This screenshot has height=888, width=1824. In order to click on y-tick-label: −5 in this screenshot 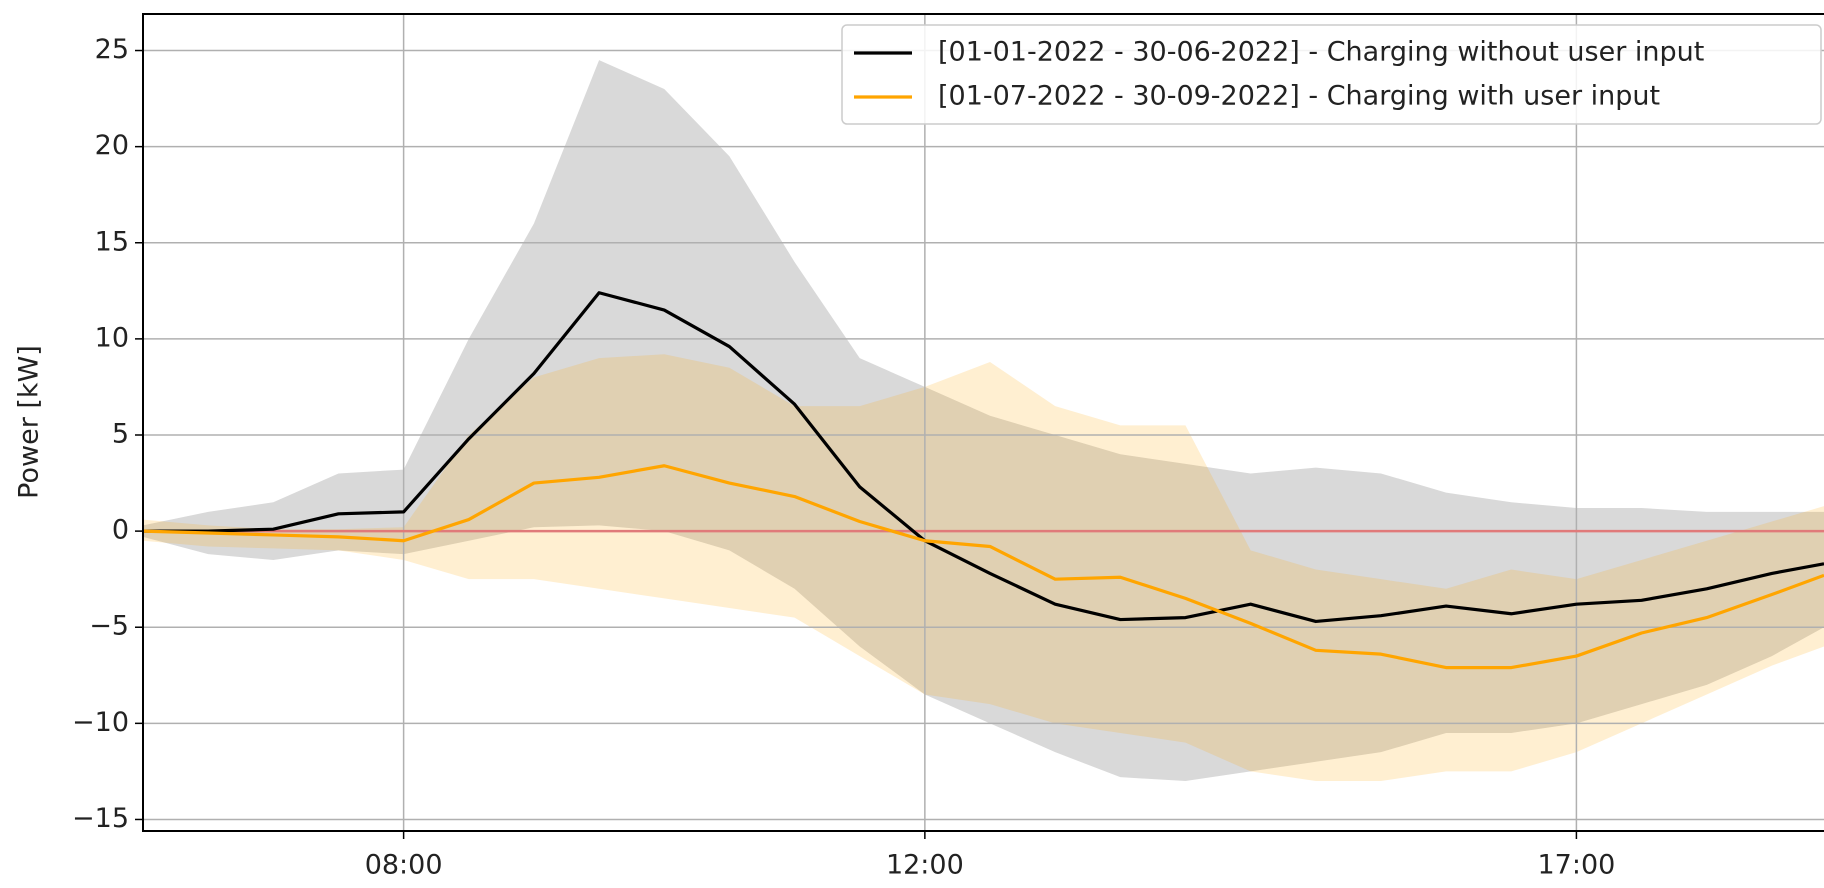, I will do `click(109, 626)`.